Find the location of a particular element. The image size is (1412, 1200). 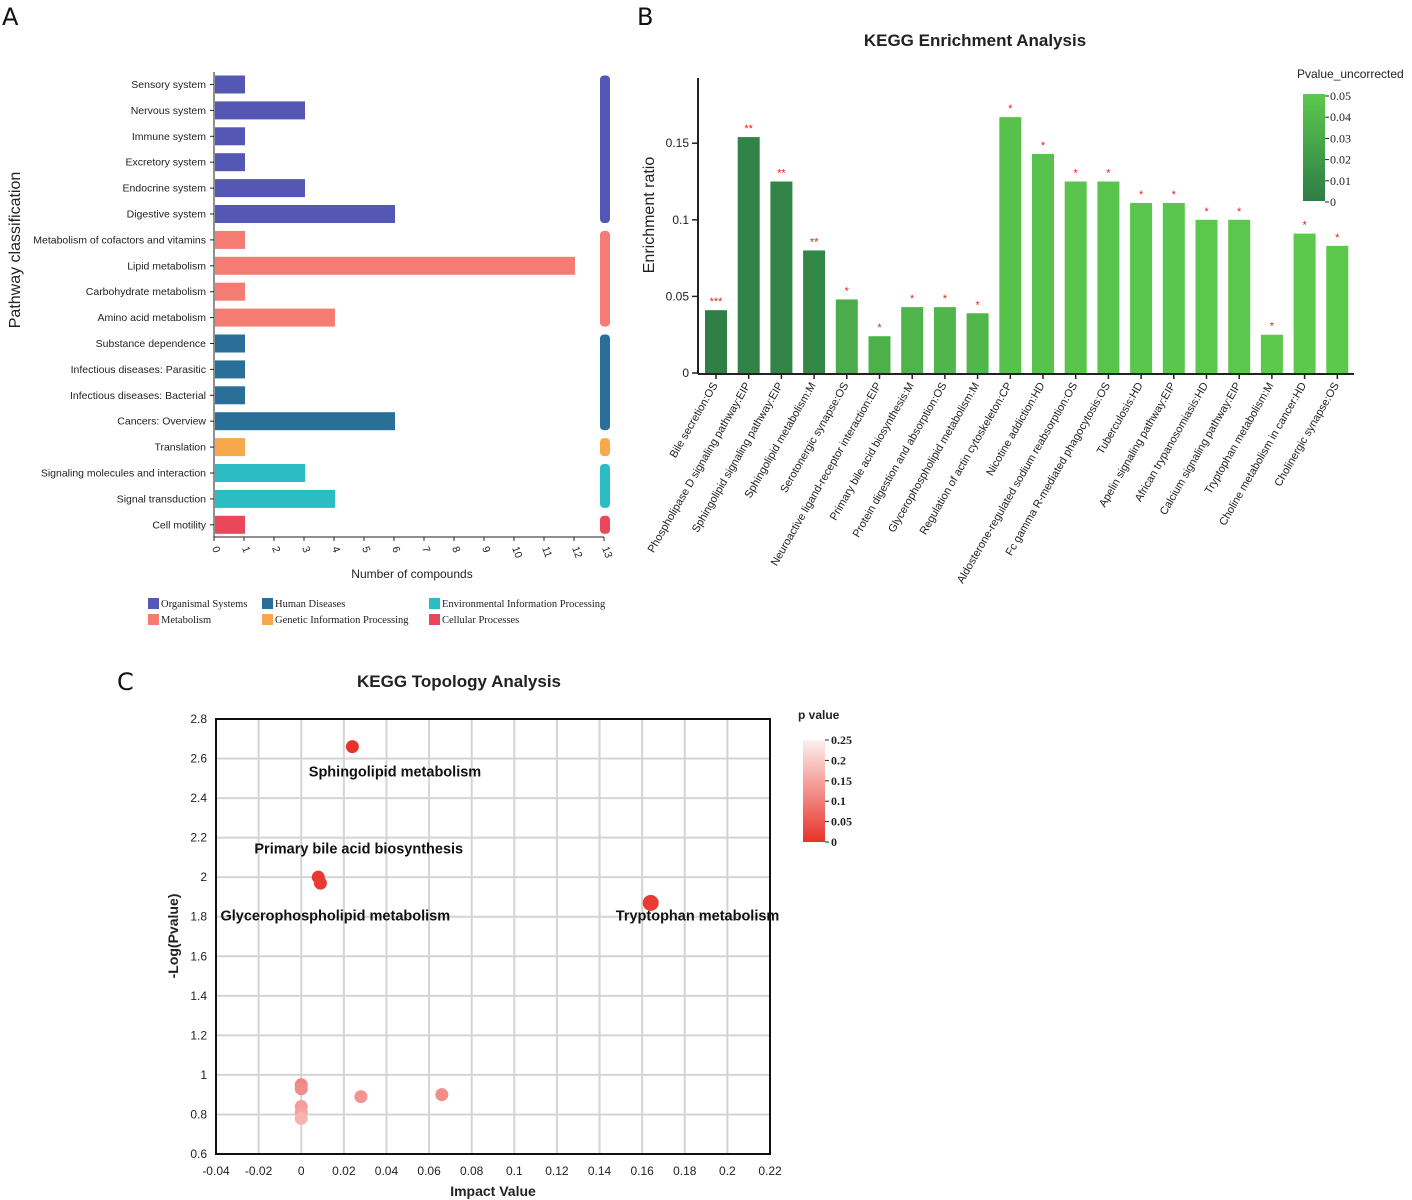

b-y-tick-label: 0.1 is located at coordinates (680, 220).